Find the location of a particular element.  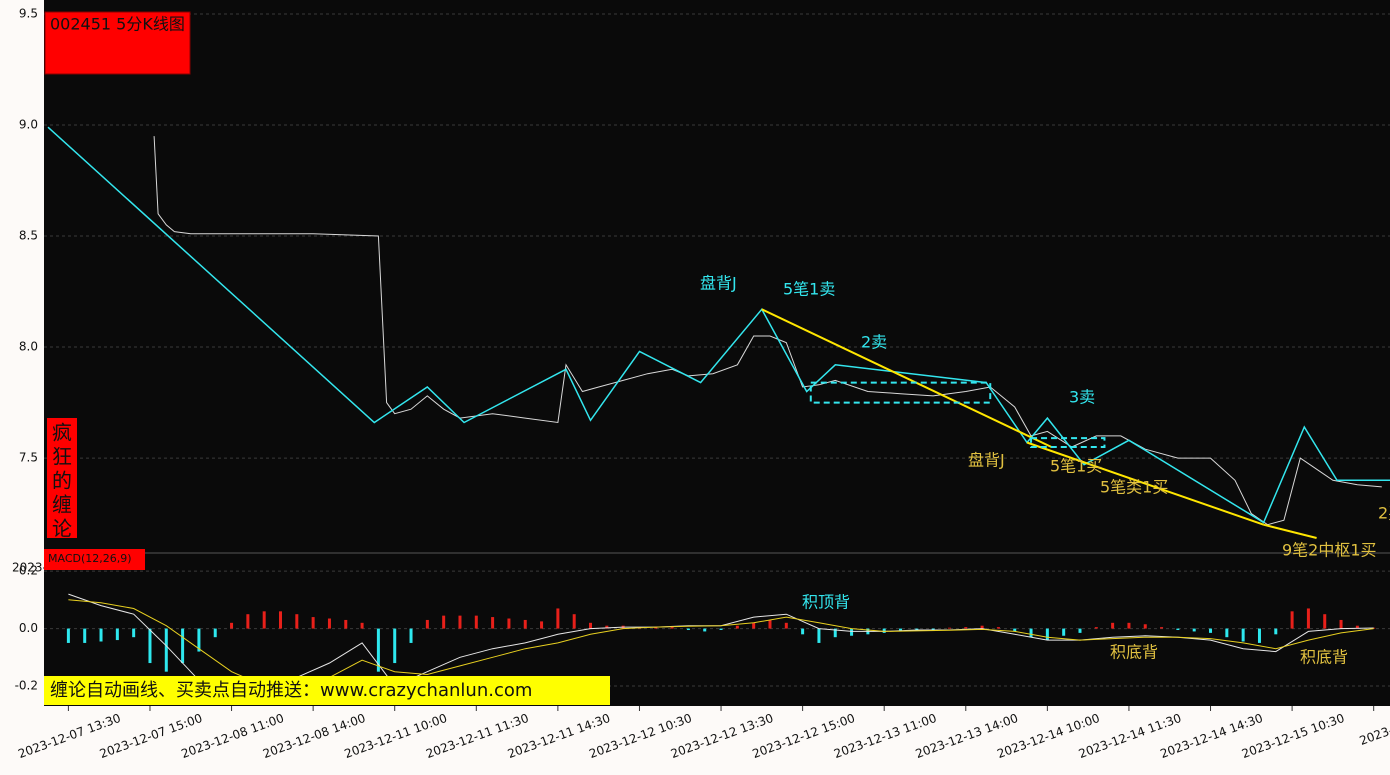

annotation: 积顶背 is located at coordinates (826, 602).